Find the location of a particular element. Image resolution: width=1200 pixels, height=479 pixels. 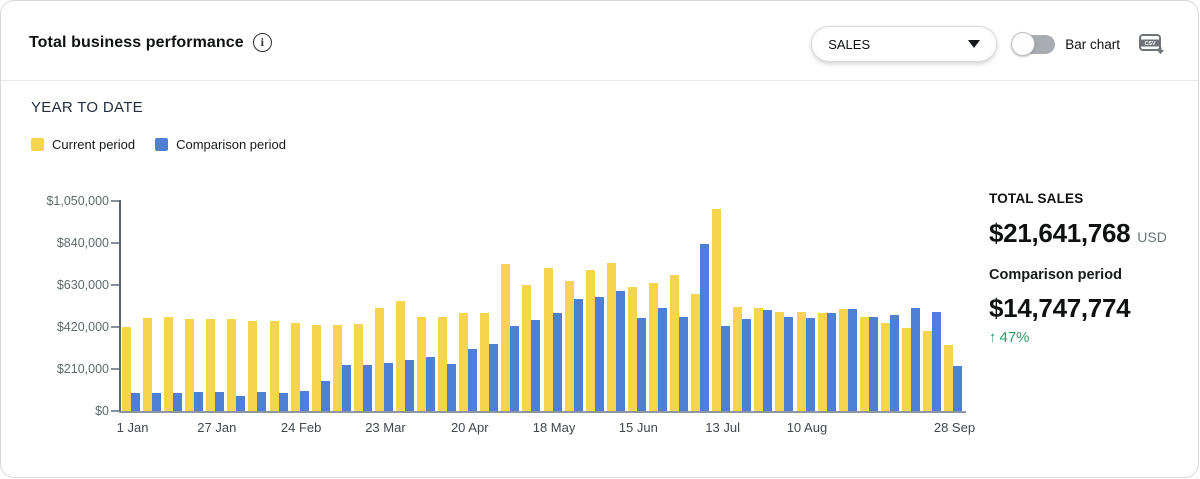

x-tick-label: 20 Apr is located at coordinates (469, 427).